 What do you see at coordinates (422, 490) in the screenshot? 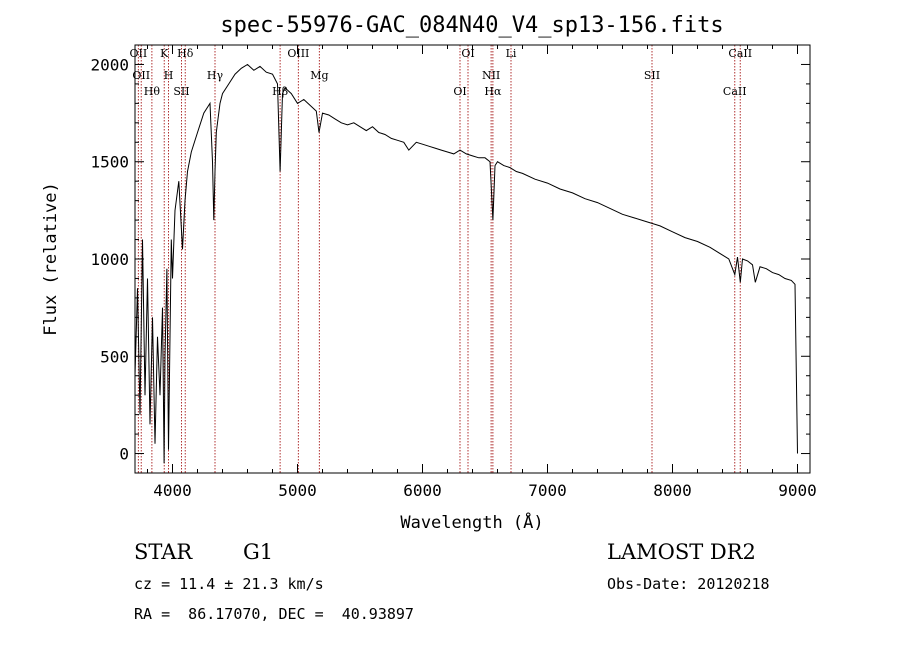
I see `x-tick-label: 6000` at bounding box center [422, 490].